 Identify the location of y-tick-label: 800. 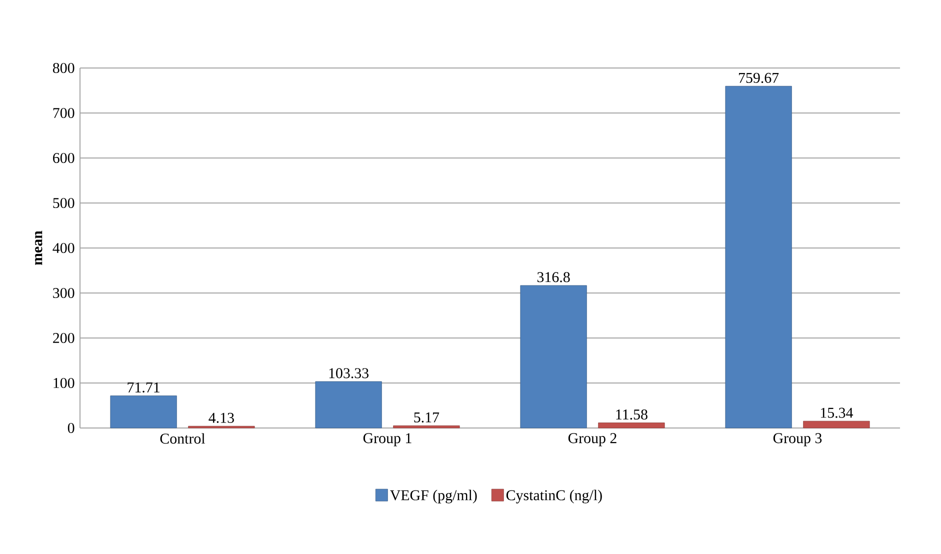
(63, 68).